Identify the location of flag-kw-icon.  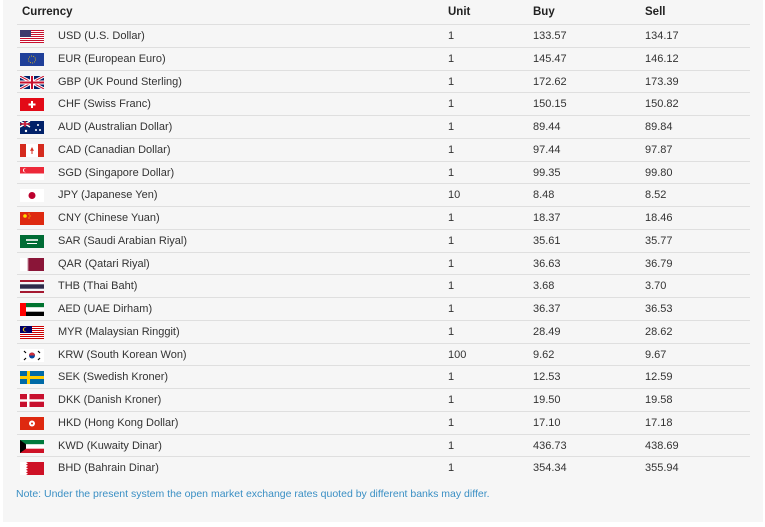
(32, 446).